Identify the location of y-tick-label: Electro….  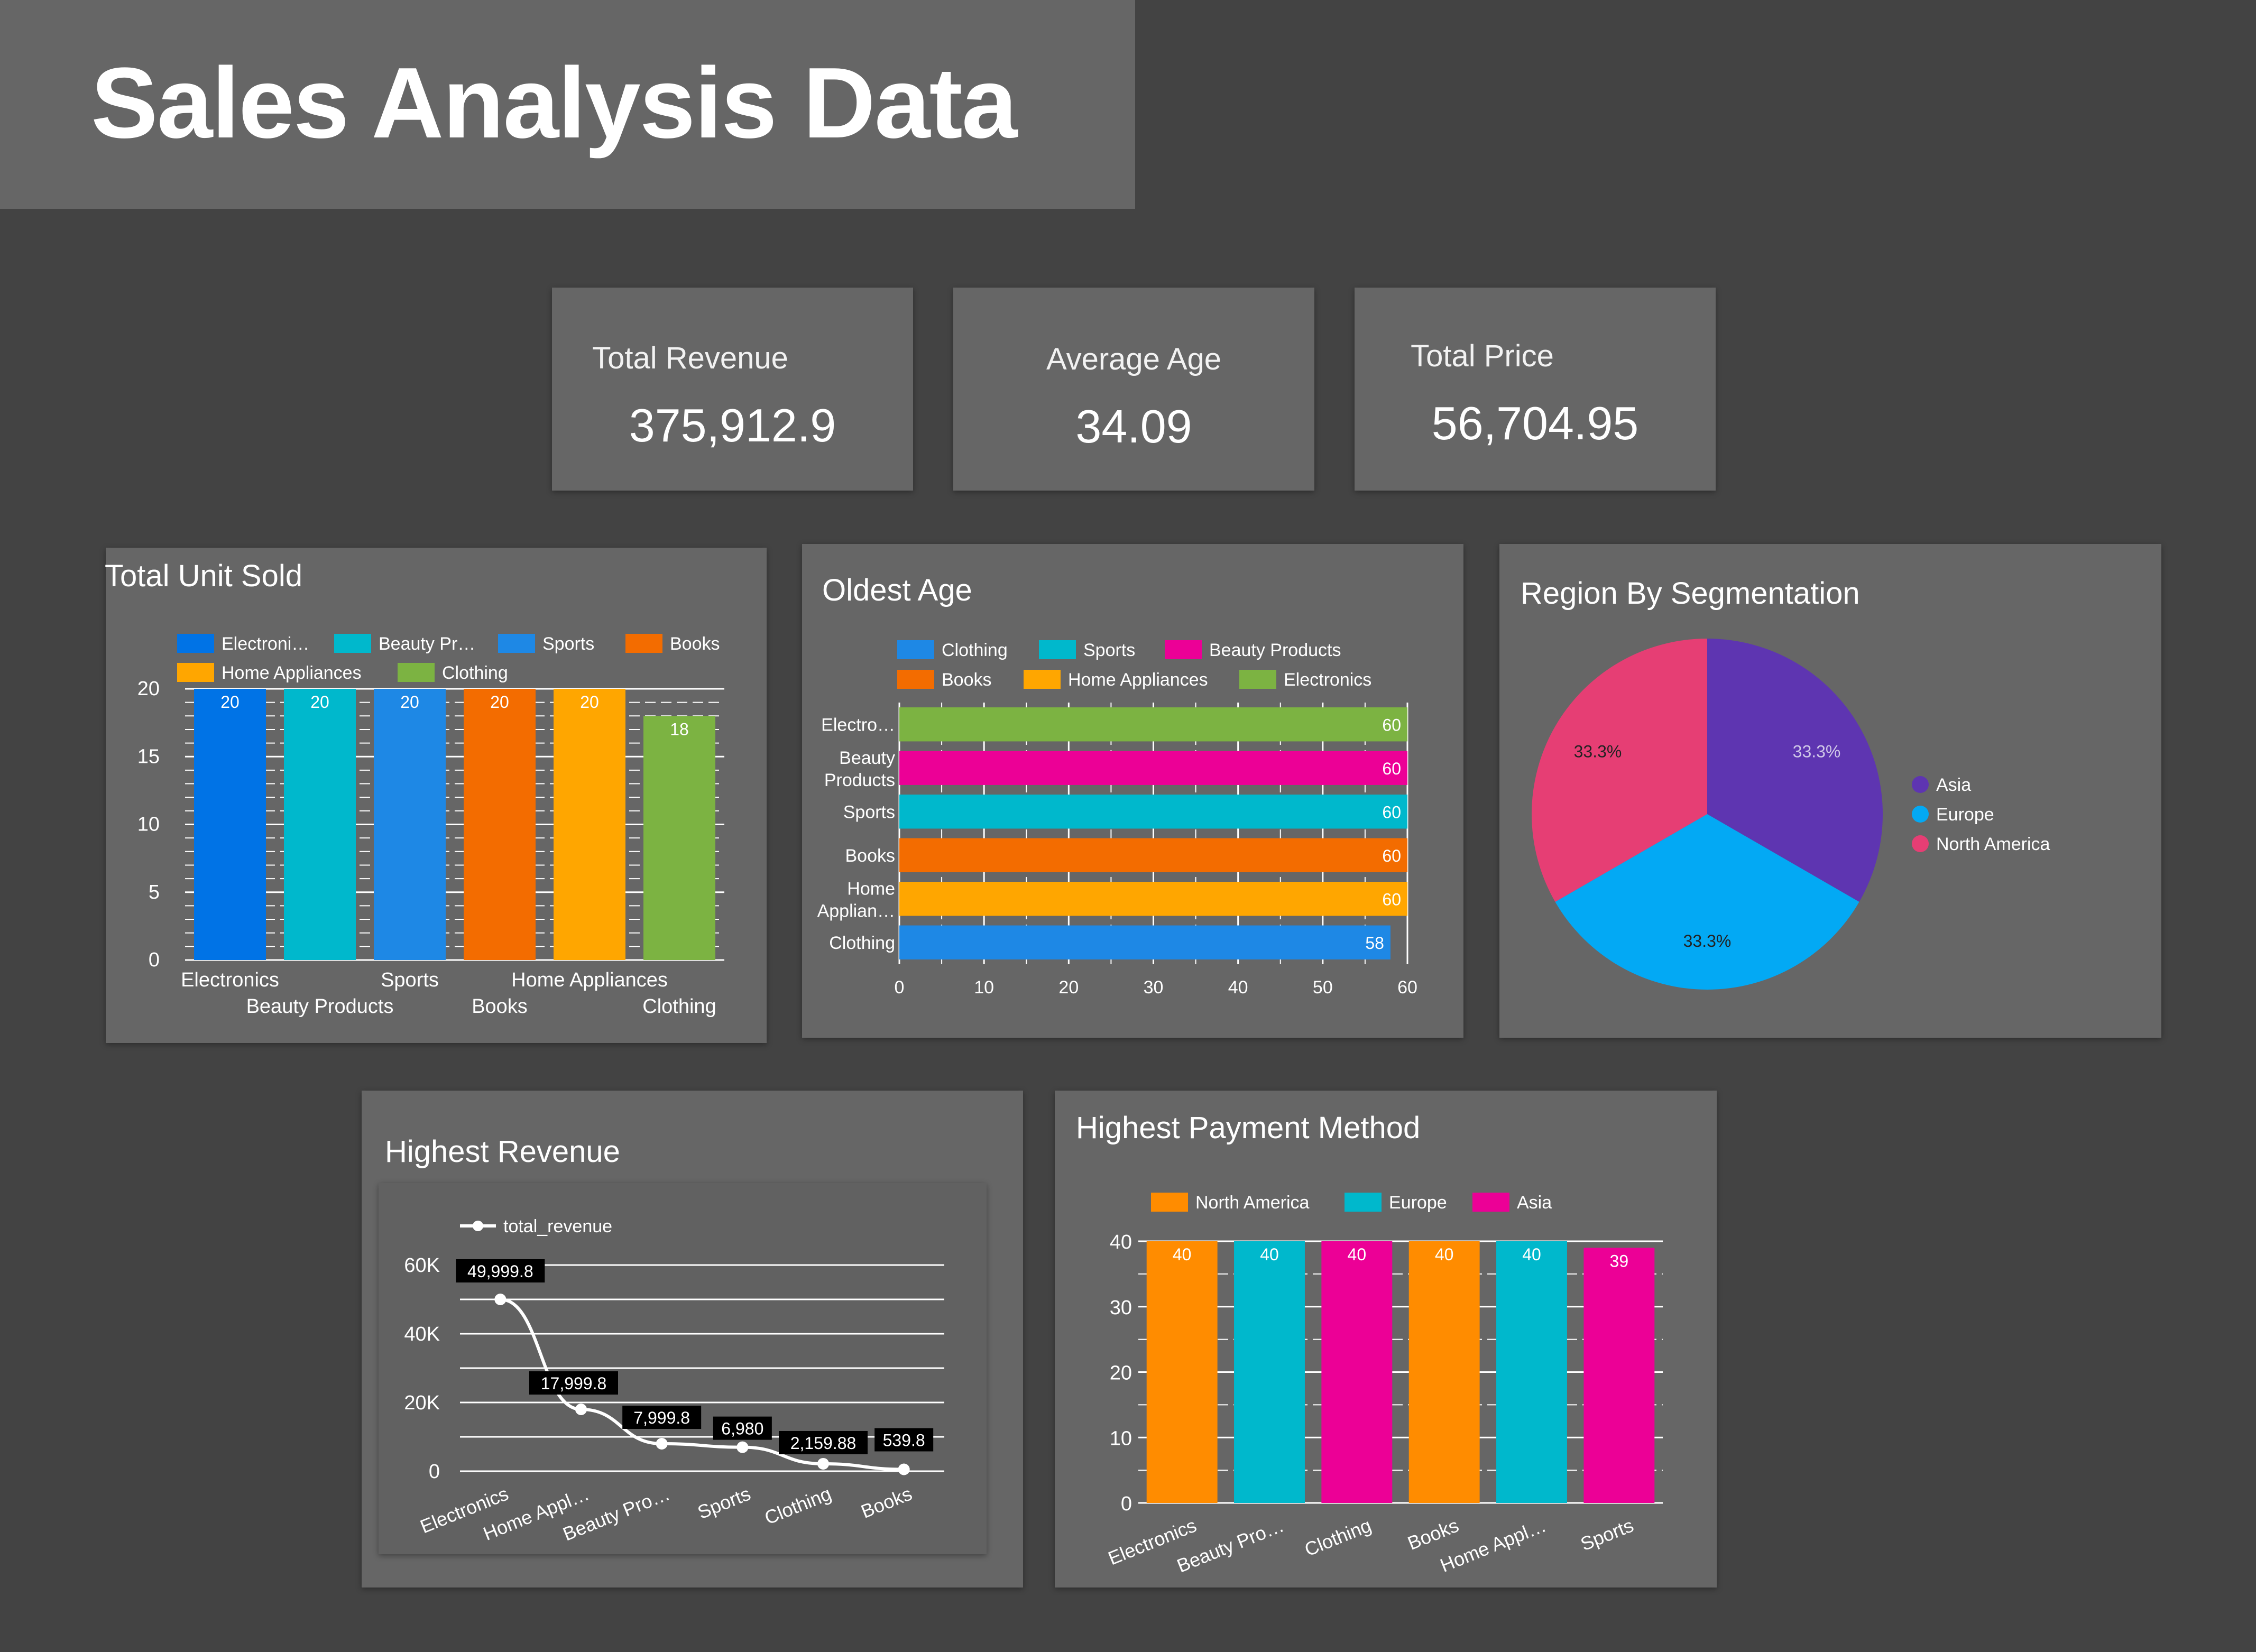
(858, 725).